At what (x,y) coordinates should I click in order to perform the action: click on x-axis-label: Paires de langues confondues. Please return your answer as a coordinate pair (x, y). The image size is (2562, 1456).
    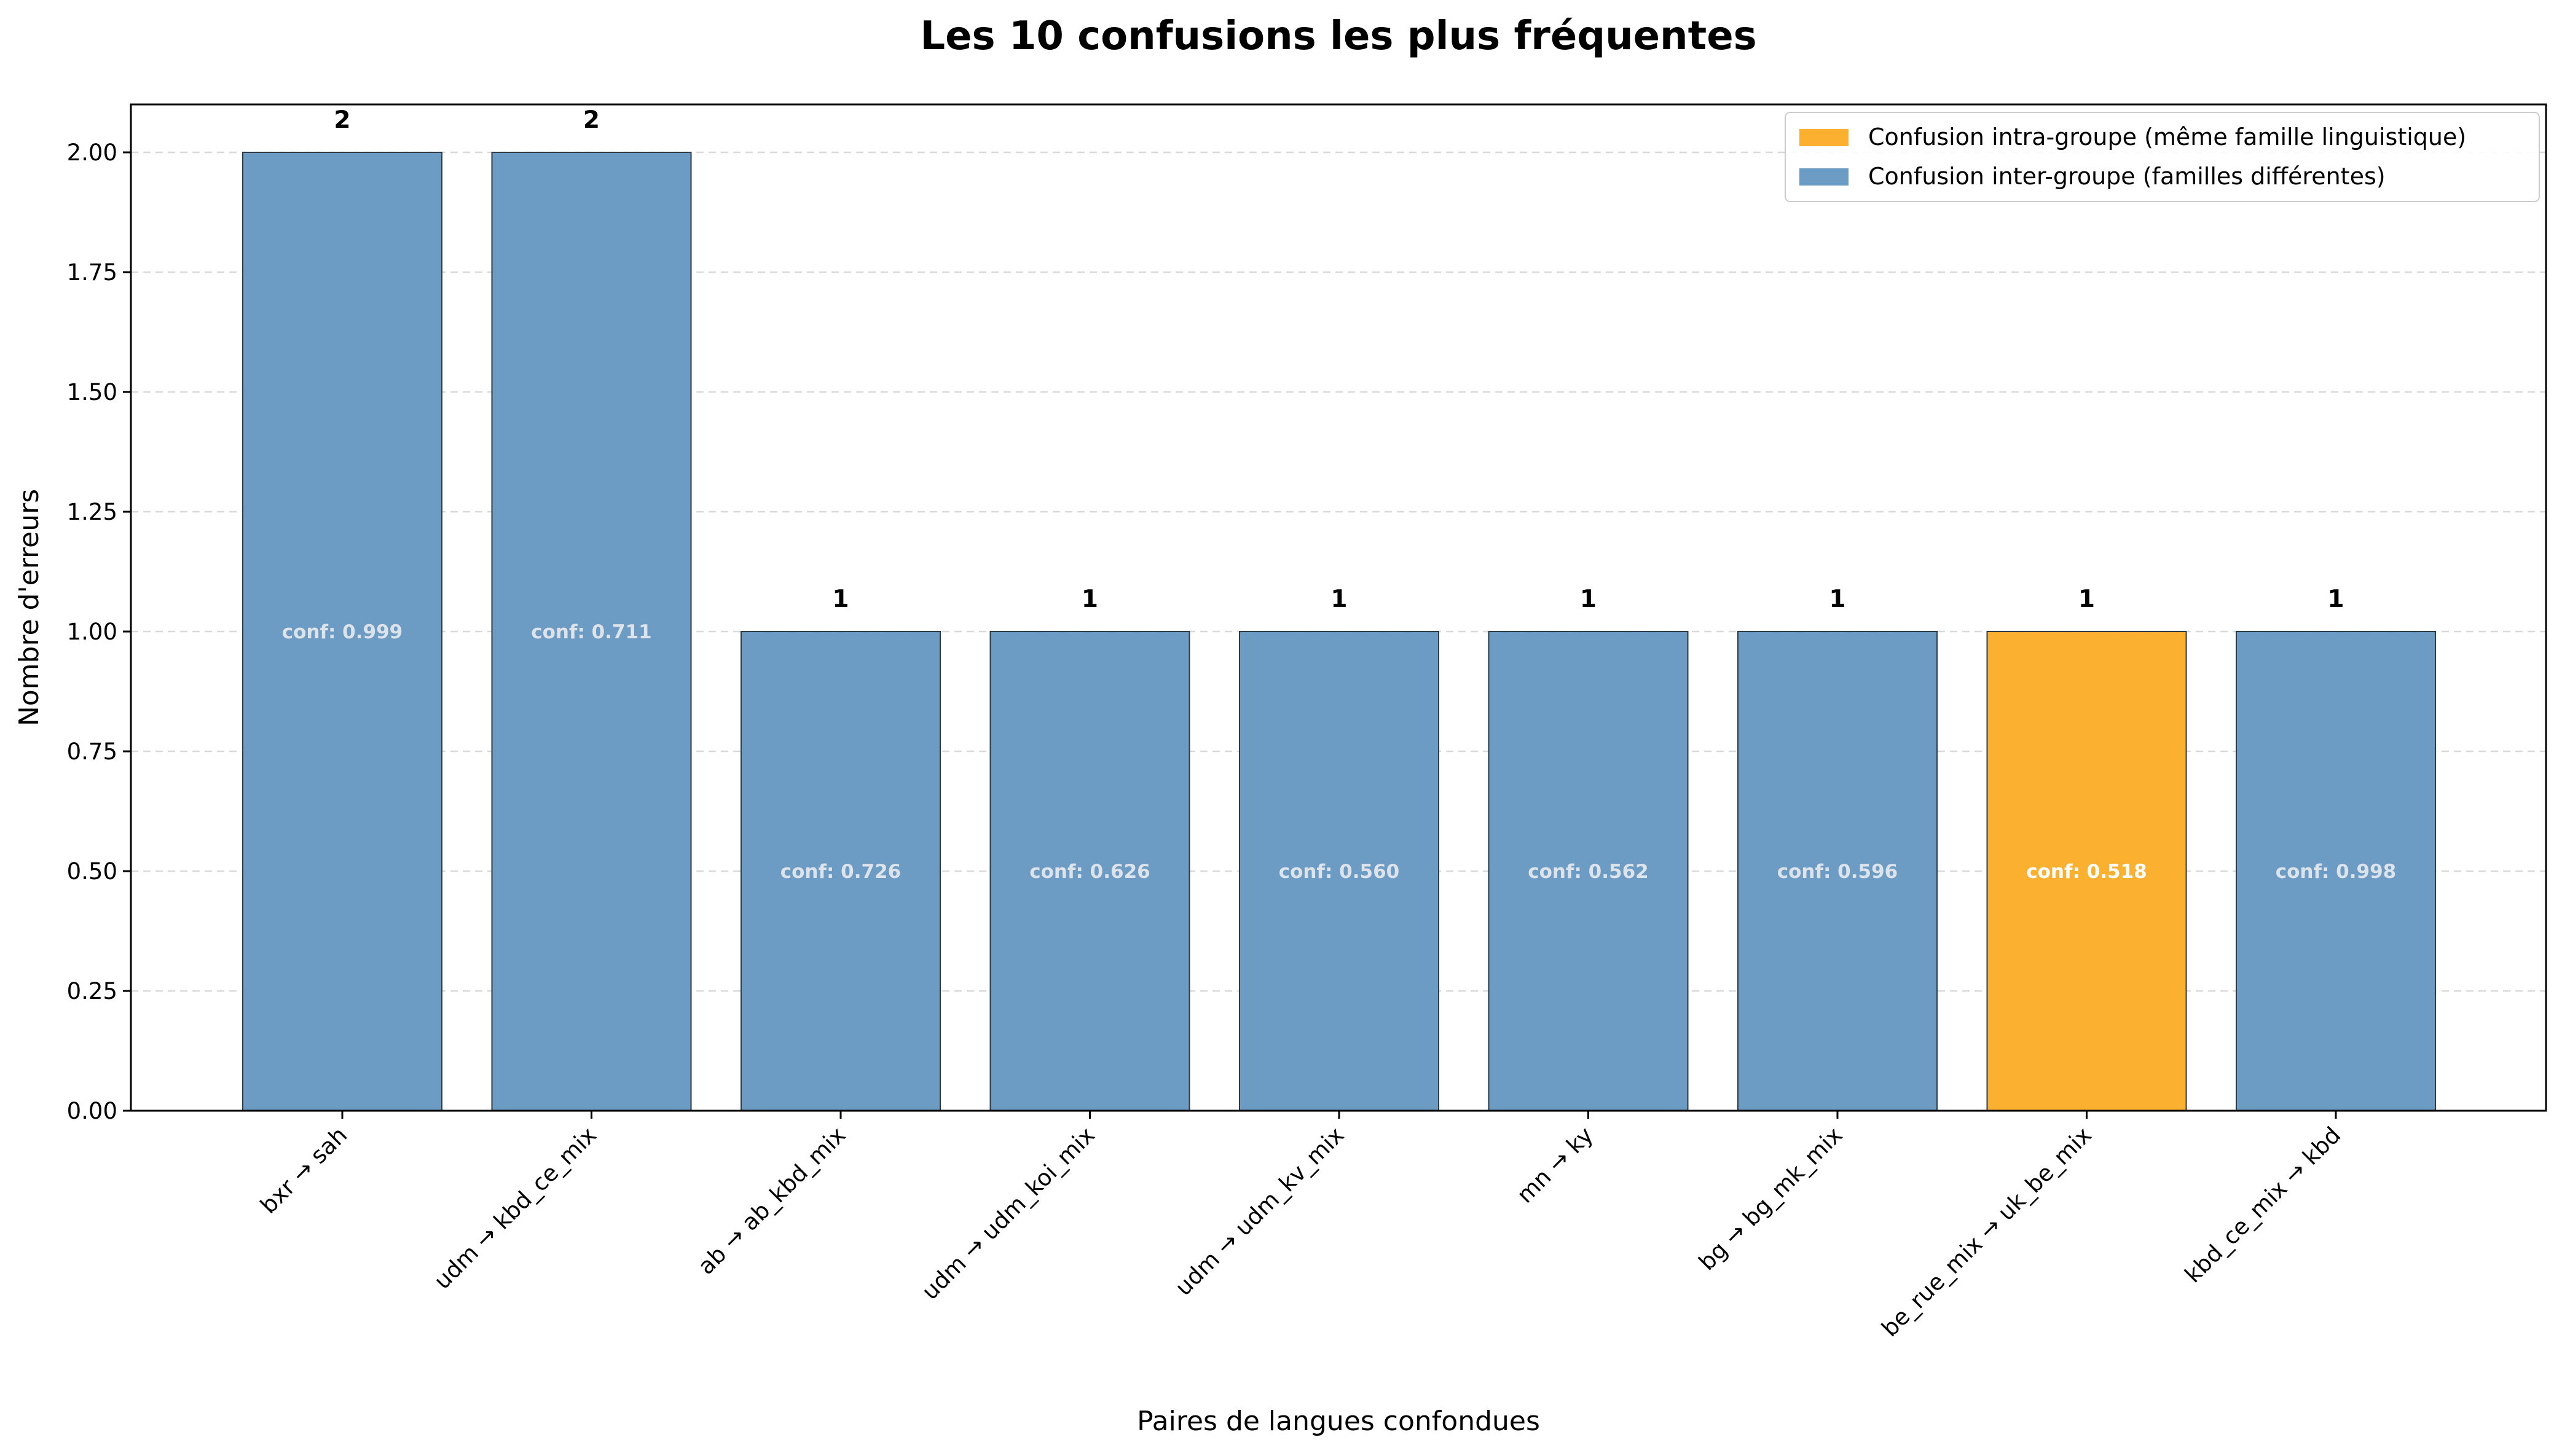
    Looking at the image, I should click on (1338, 1421).